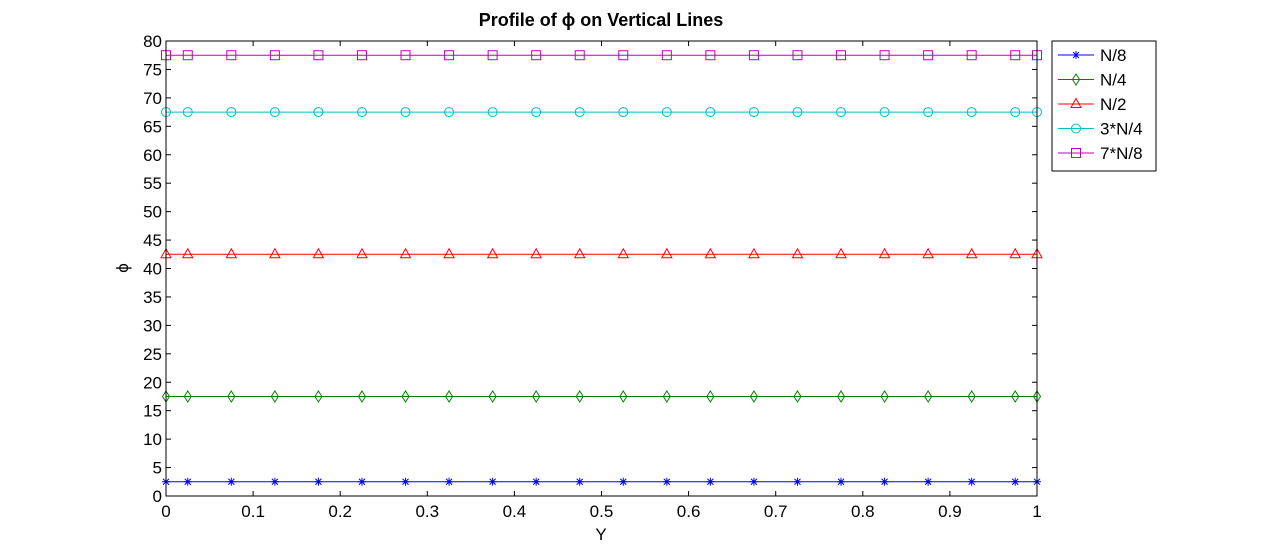 The width and height of the screenshot is (1280, 557). What do you see at coordinates (152, 126) in the screenshot?
I see `y-tick-label: 65` at bounding box center [152, 126].